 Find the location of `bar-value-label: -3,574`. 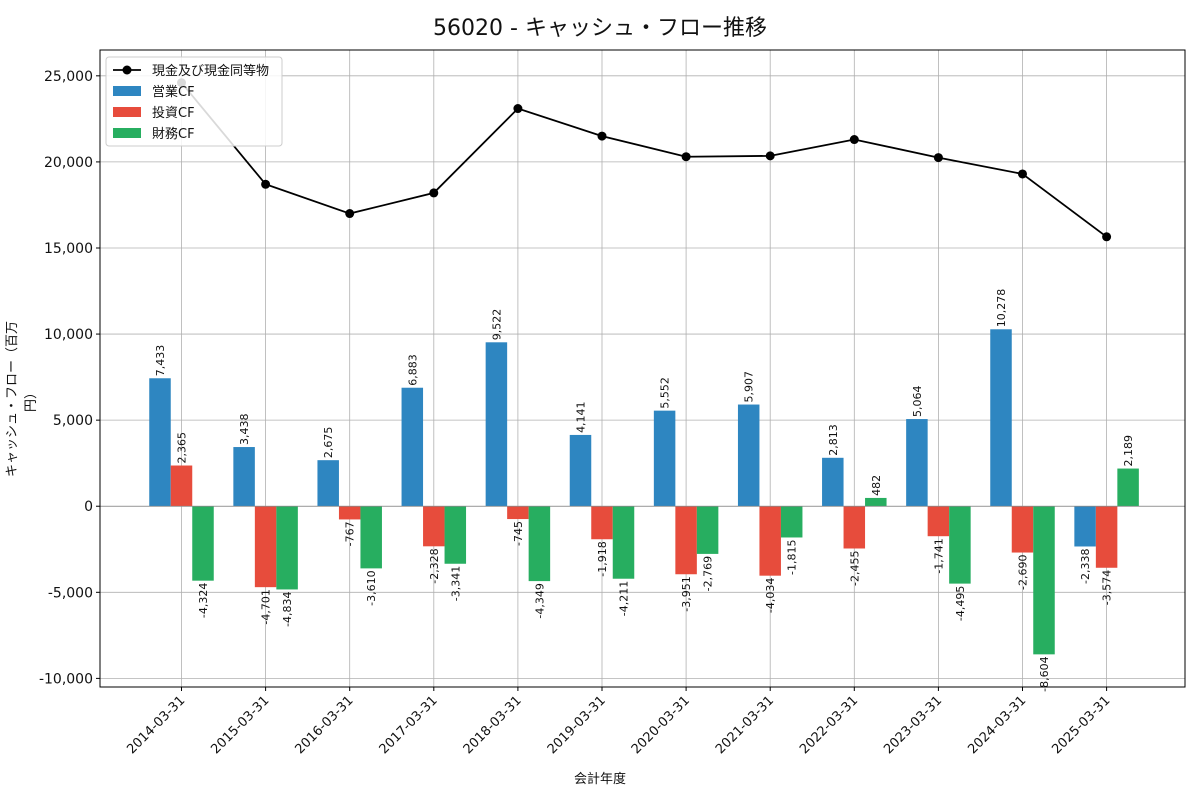

bar-value-label: -3,574 is located at coordinates (1107, 587).